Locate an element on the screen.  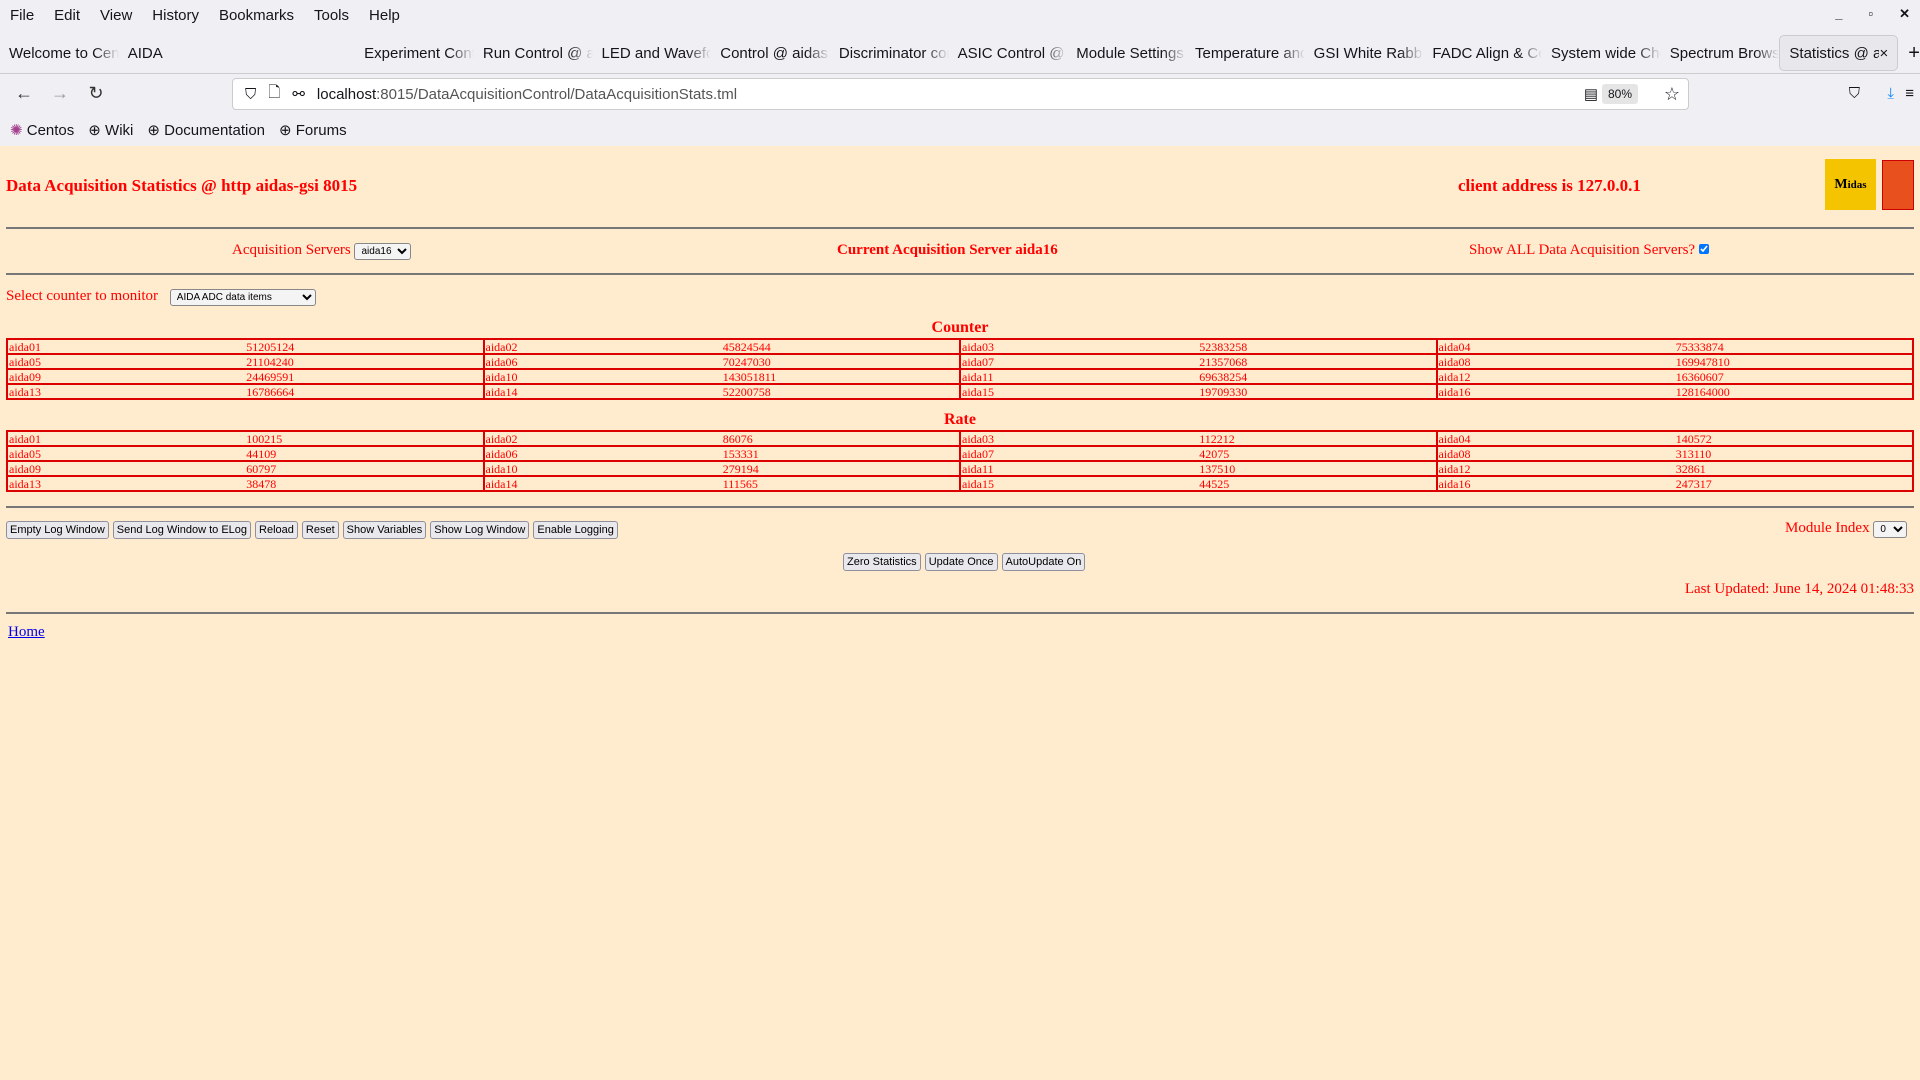
divider is located at coordinates (960, 507).